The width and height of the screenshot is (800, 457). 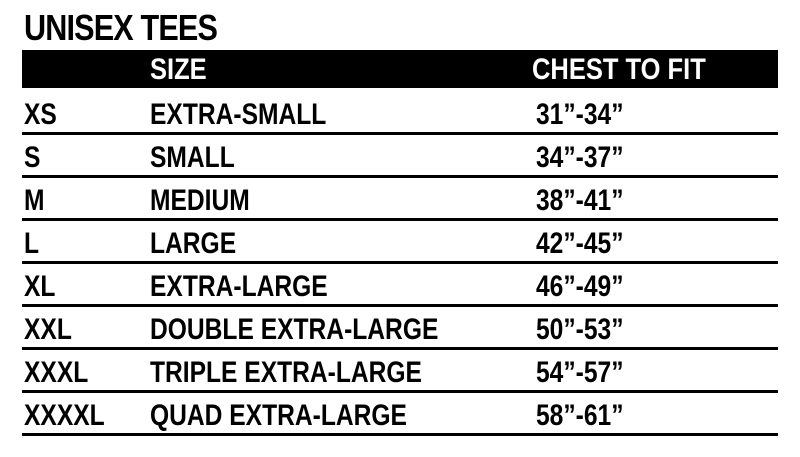 I want to click on table-row: XS EXTRA-SMALL 31”-34”, so click(x=400, y=113).